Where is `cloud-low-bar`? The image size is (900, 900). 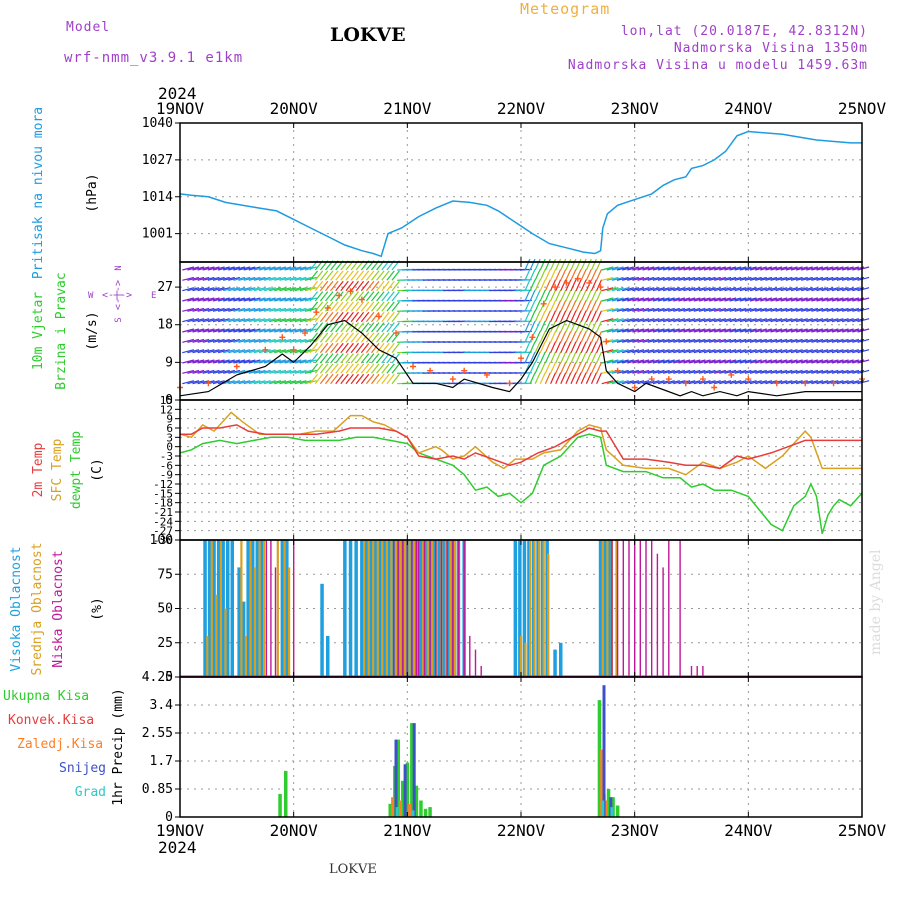
cloud-low-bar is located at coordinates (394, 608).